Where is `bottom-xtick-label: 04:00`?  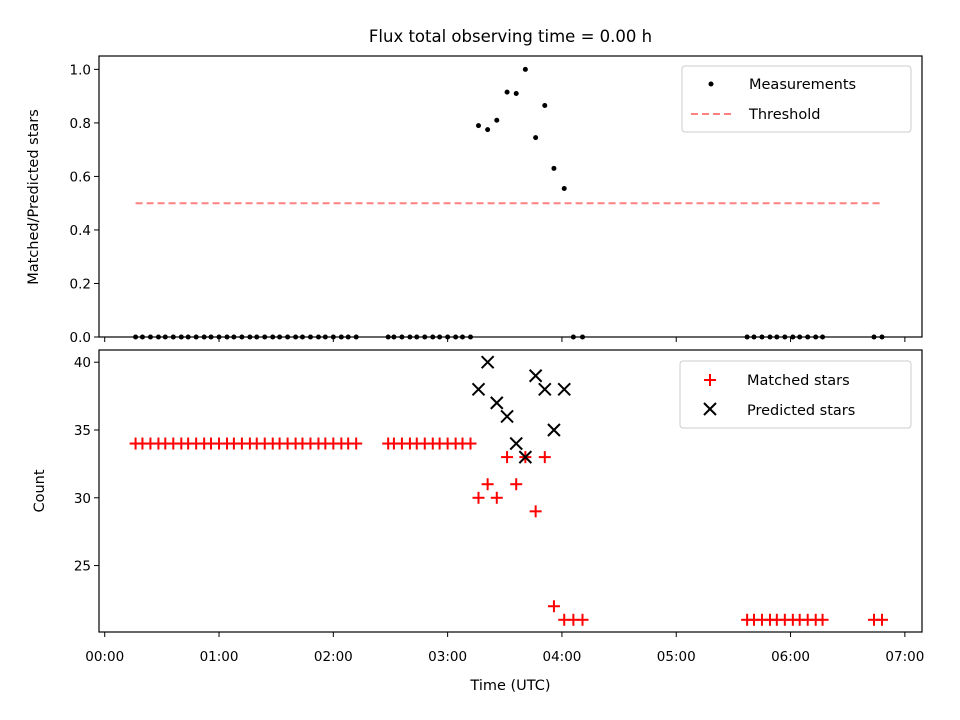
bottom-xtick-label: 04:00 is located at coordinates (561, 657).